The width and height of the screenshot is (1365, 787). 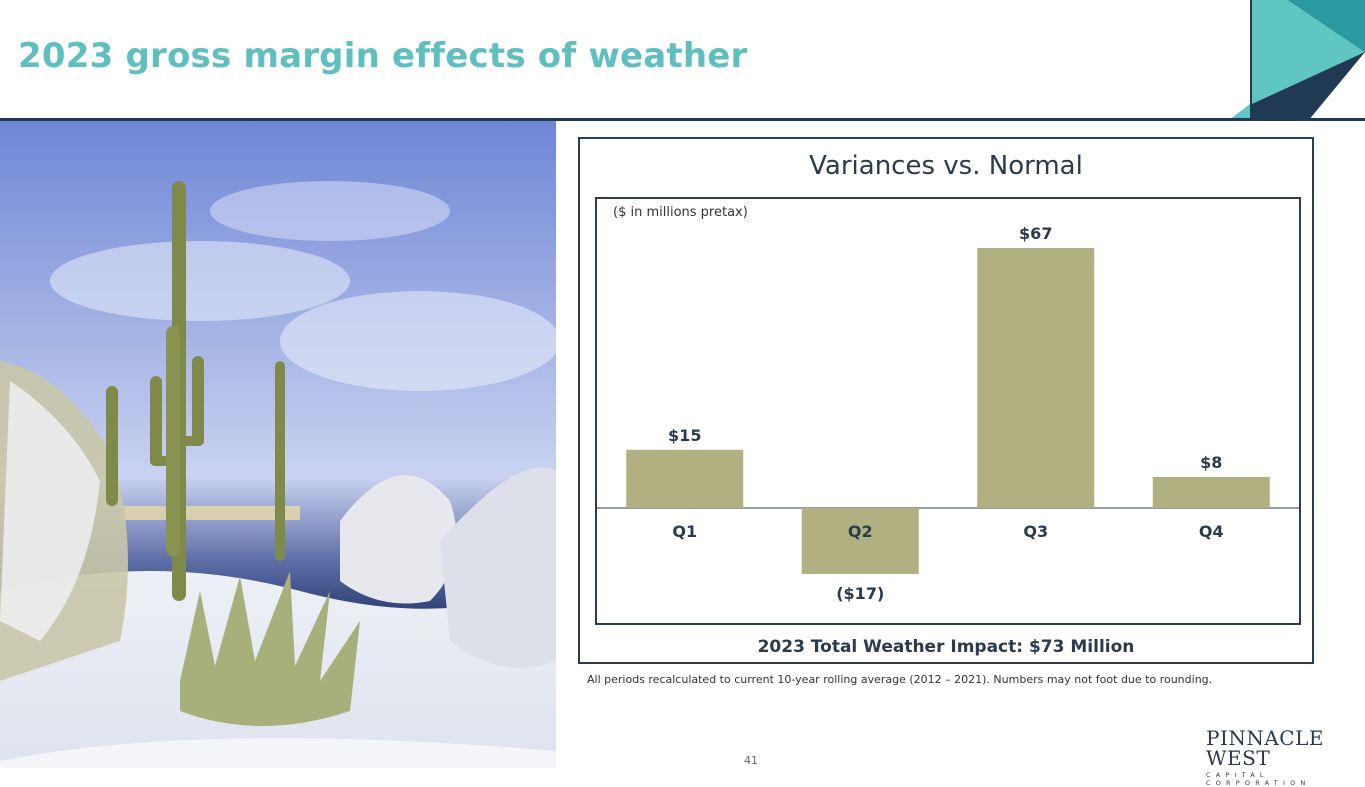 I want to click on corner-teal-shape, so click(x=1308, y=52).